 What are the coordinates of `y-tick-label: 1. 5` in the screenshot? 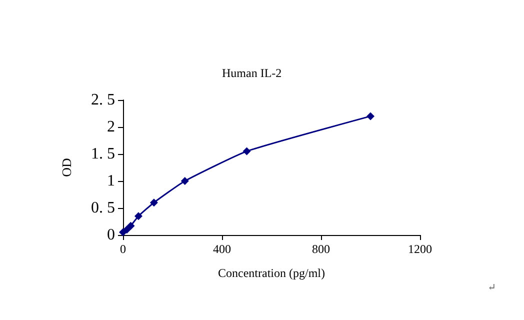 It's located at (103, 154).